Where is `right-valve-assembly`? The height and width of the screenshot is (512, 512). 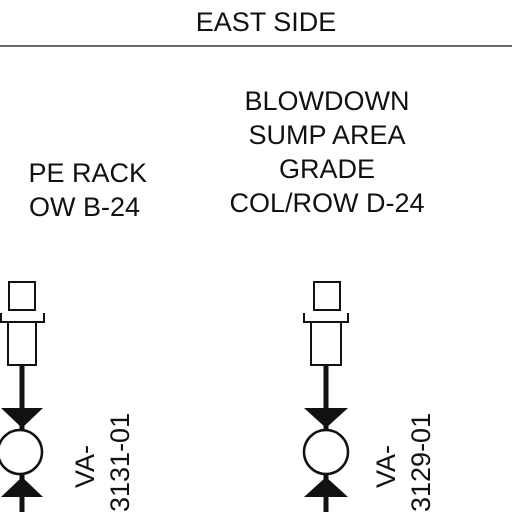
right-valve-assembly is located at coordinates (326, 396).